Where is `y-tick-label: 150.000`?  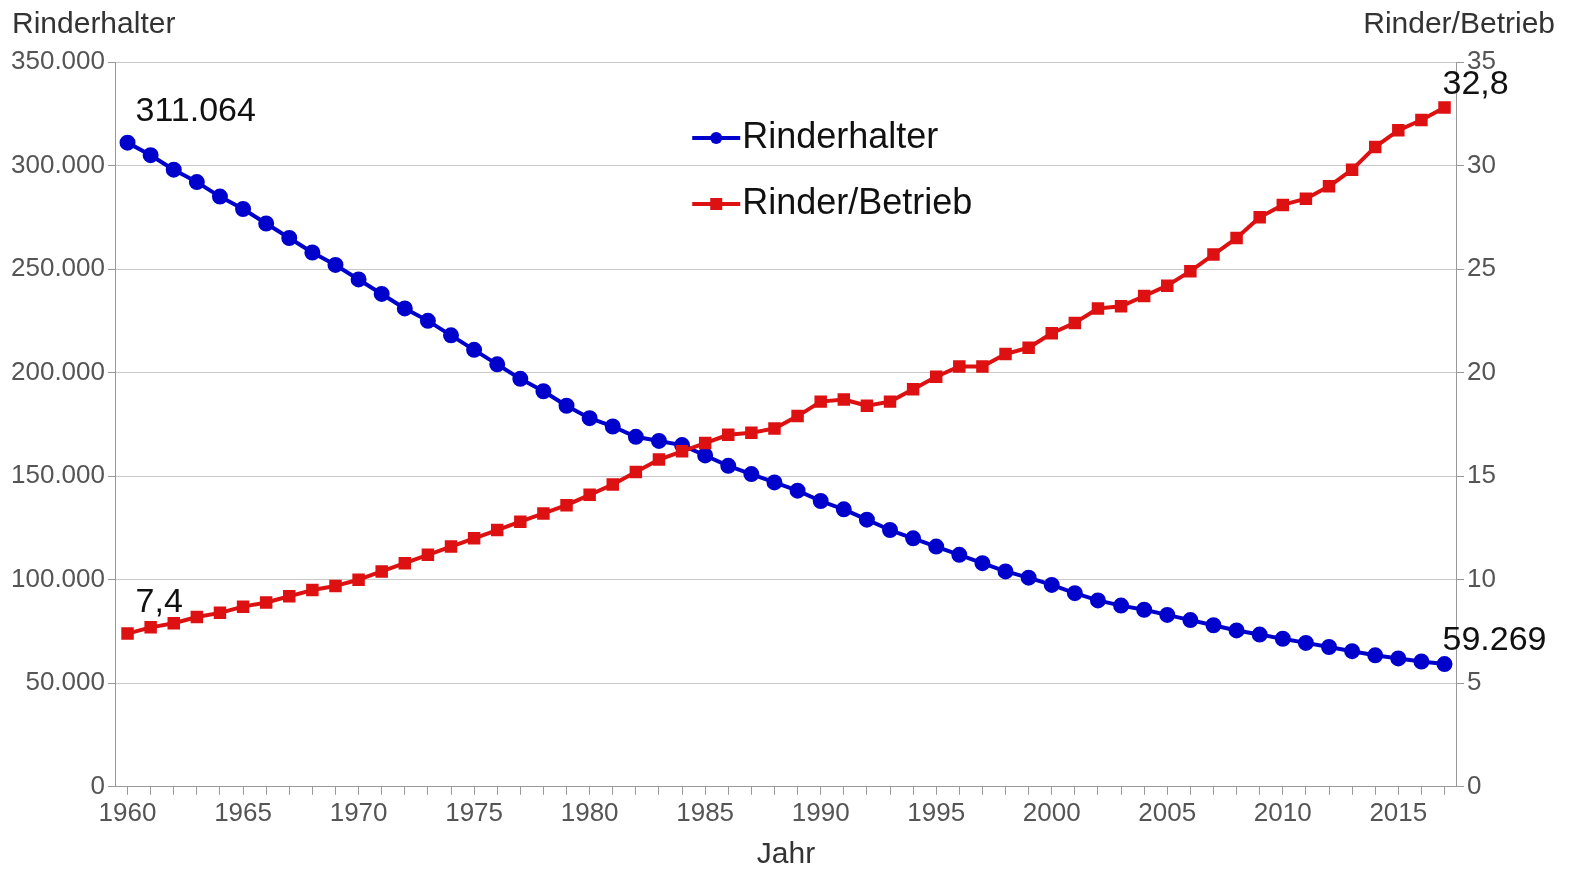 y-tick-label: 150.000 is located at coordinates (58, 474).